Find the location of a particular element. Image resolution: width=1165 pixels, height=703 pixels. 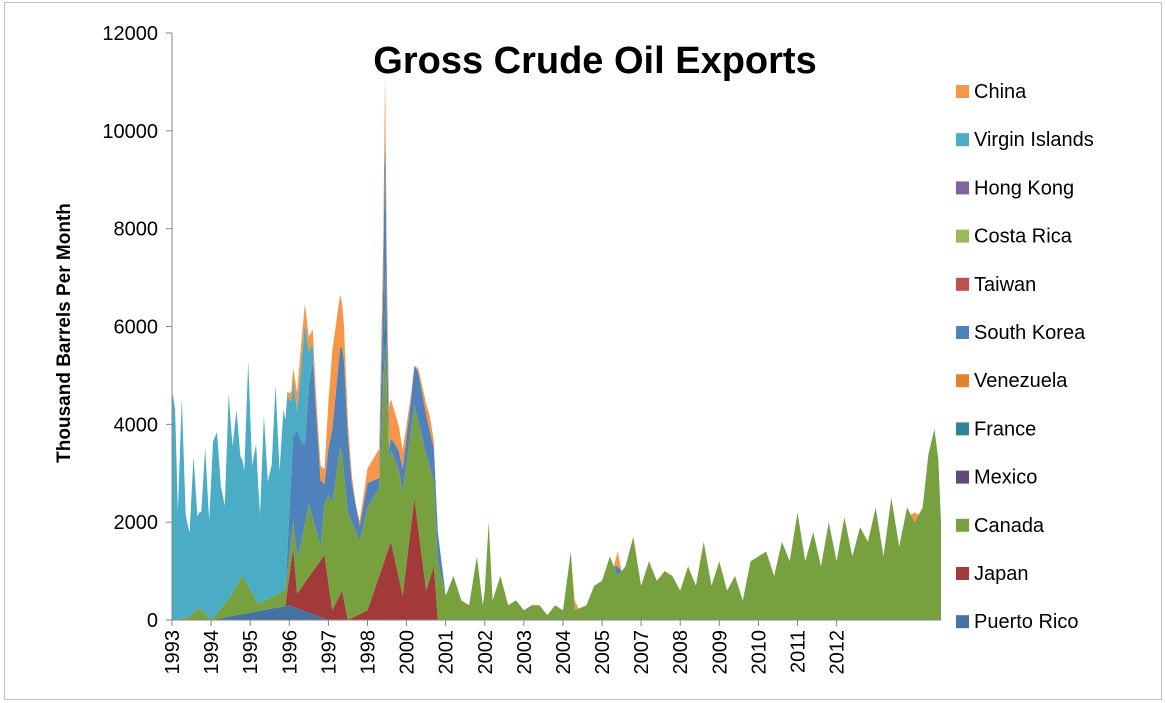

x-tick-label: 2008 is located at coordinates (681, 652).